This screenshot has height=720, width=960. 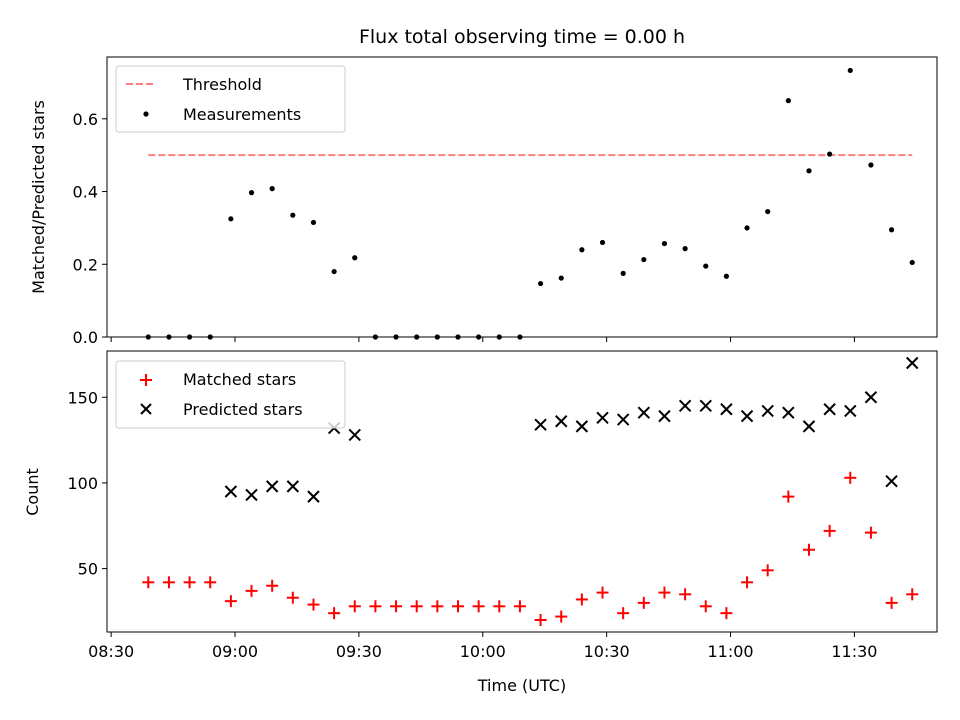 I want to click on bottom-x-axis: 08:30 09:00 09:30 10:00 10:30 11:00 11:30, so click(x=482, y=646).